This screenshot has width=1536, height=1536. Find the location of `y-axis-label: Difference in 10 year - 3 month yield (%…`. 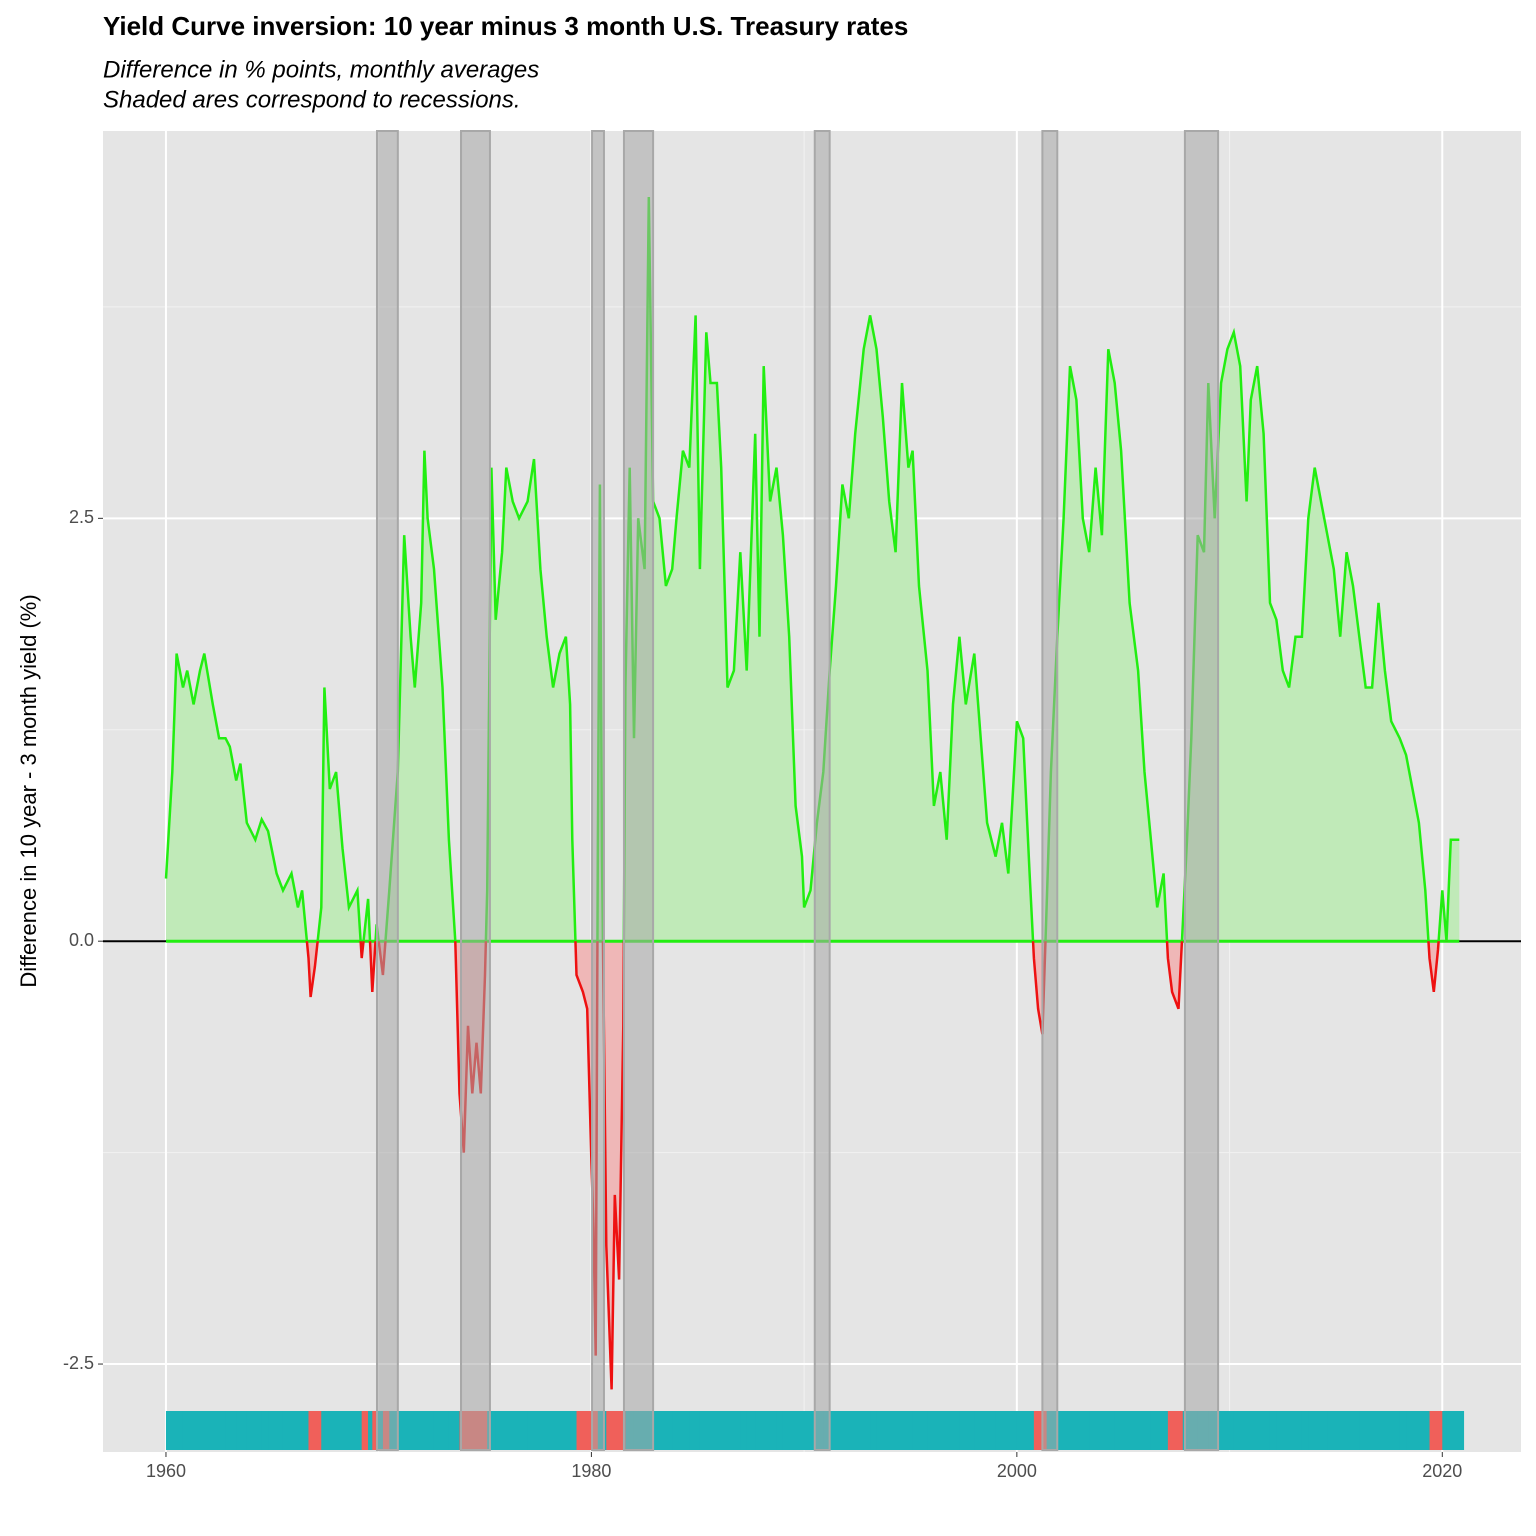

y-axis-label: Difference in 10 year - 3 month yield (%… is located at coordinates (28, 790).